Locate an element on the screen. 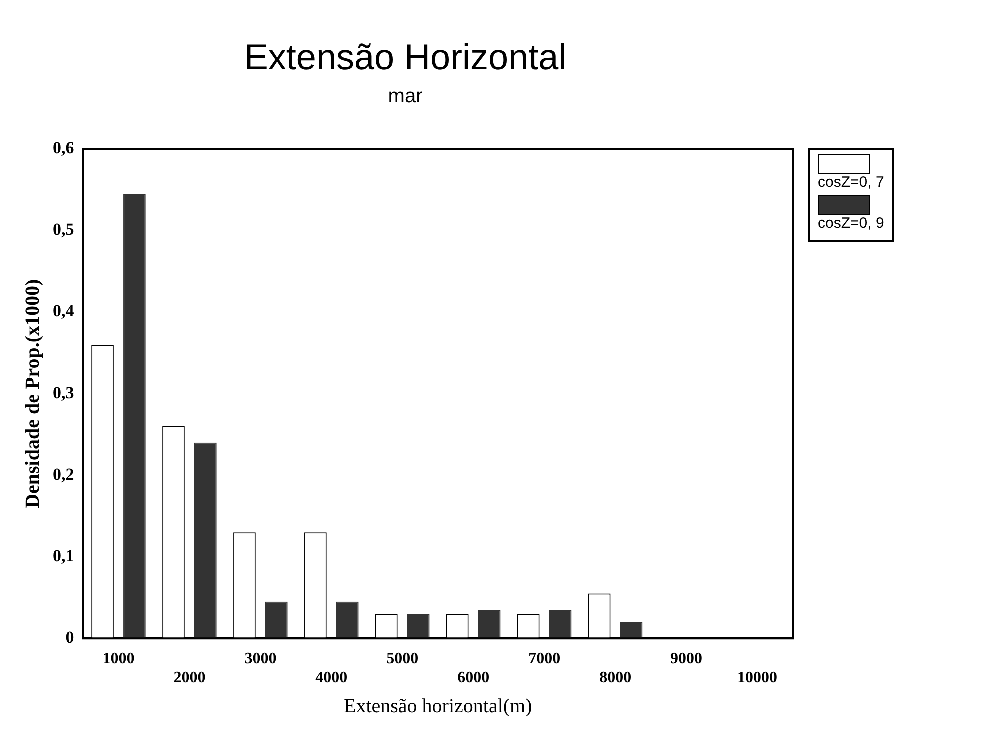 This screenshot has width=999, height=749. y-tick-label: 0,3 is located at coordinates (63, 392).